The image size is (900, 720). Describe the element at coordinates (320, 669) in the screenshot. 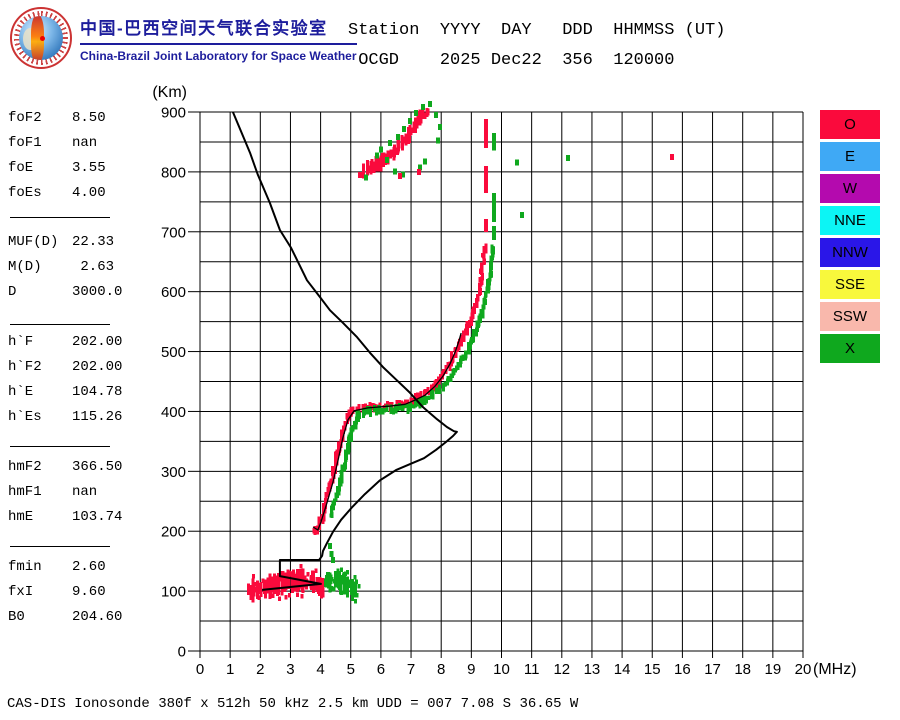

I see `svg-text: 4` at that location.